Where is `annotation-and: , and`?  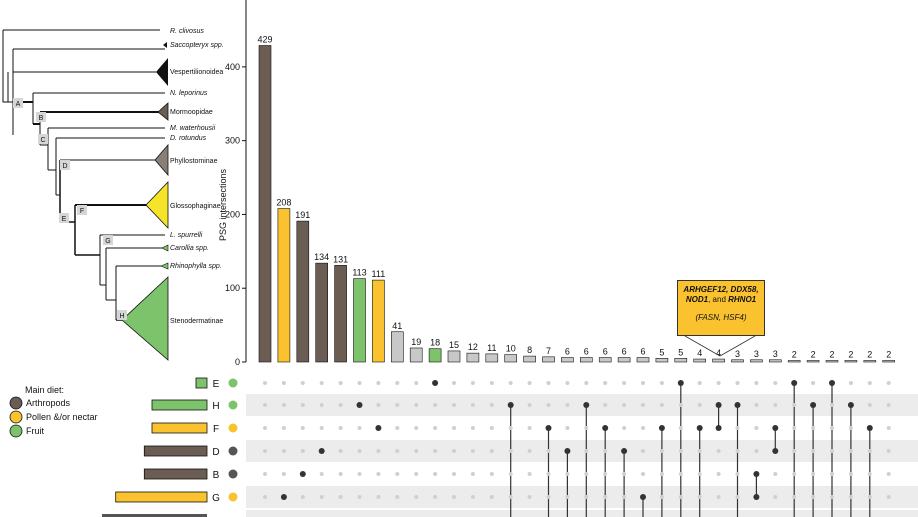 annotation-and: , and is located at coordinates (718, 299).